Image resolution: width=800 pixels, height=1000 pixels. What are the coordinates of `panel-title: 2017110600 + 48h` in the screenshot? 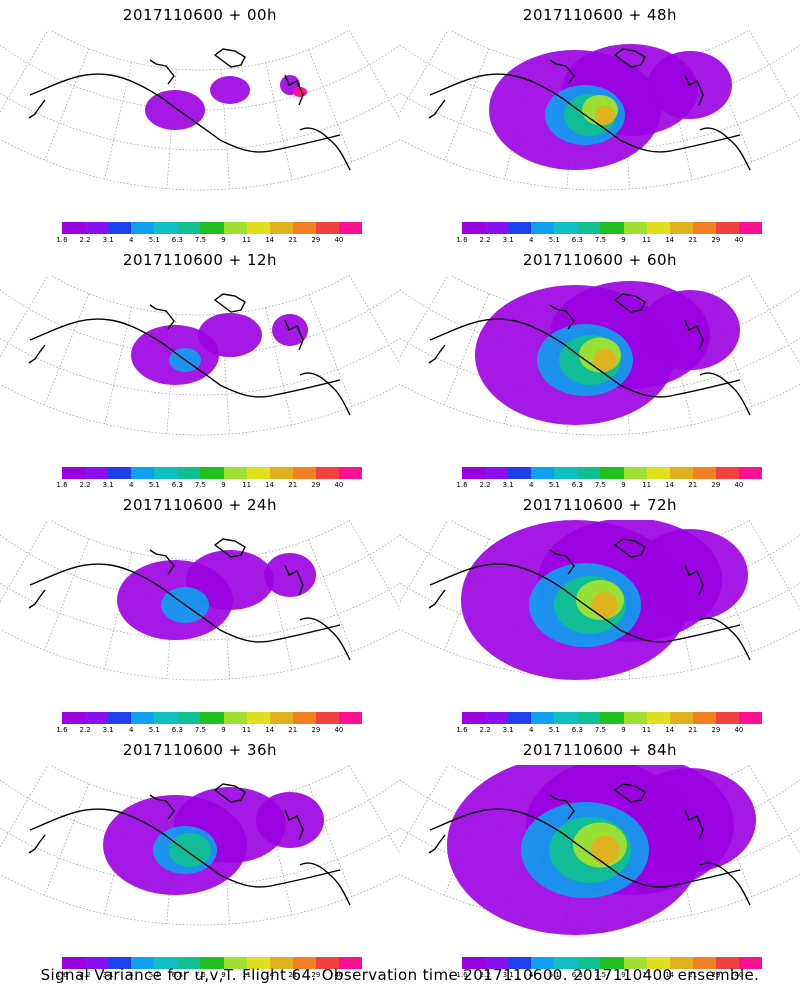 It's located at (600, 15).